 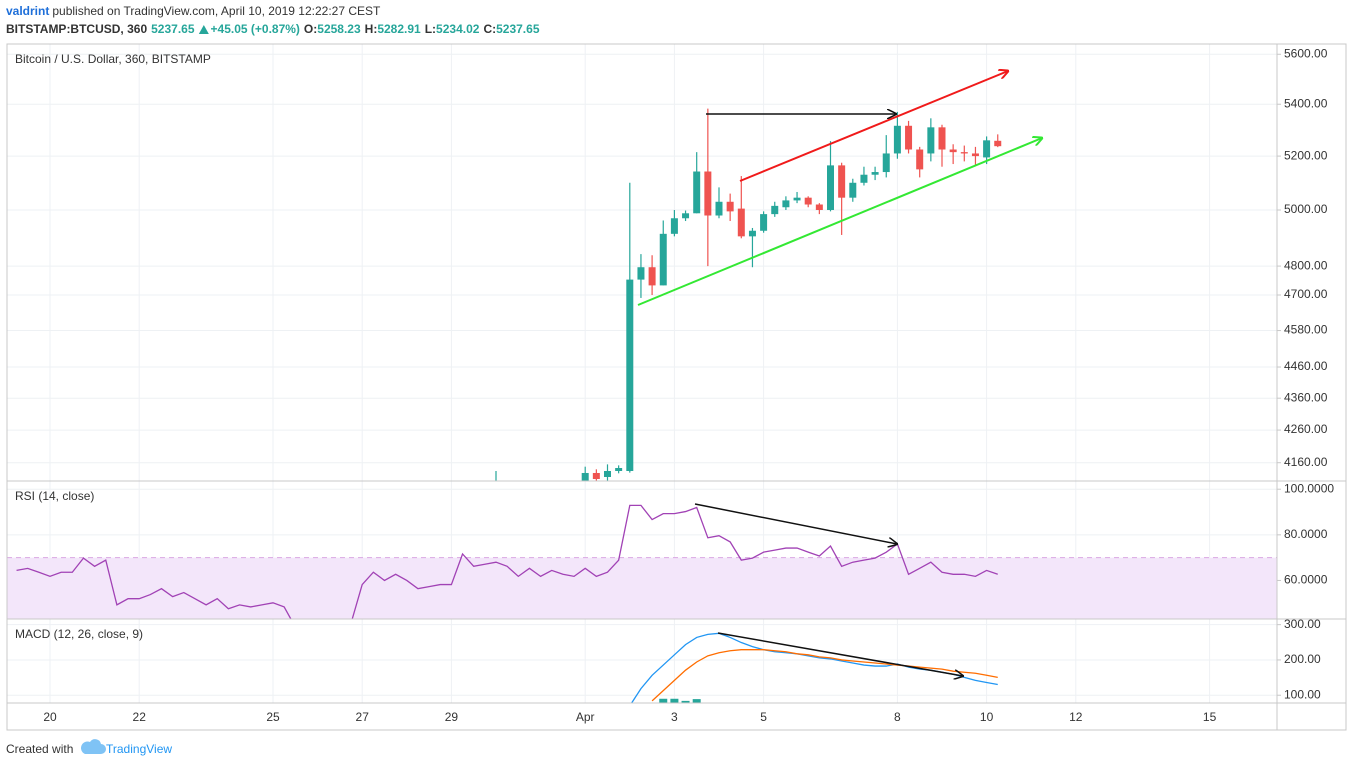 What do you see at coordinates (1306, 580) in the screenshot?
I see `y-tick-label: 60.0000` at bounding box center [1306, 580].